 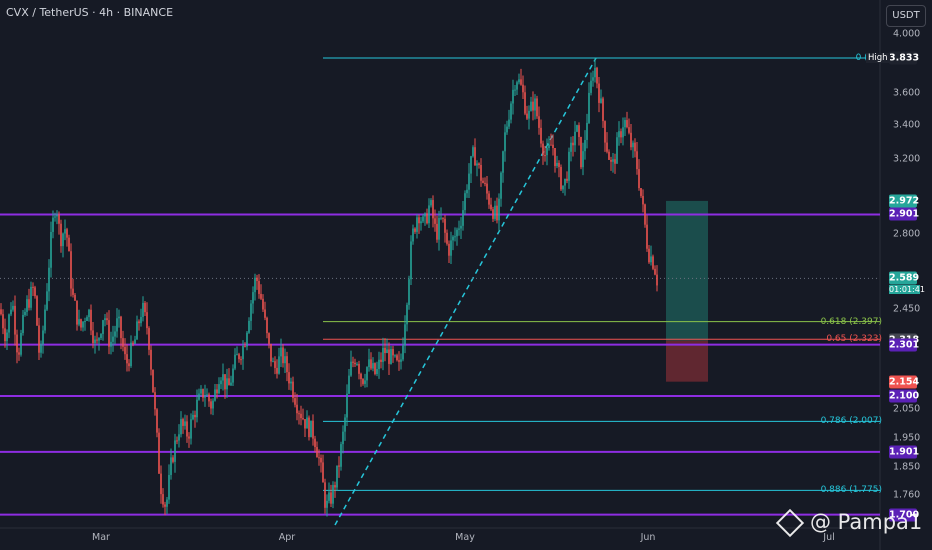 I want to click on fib-level-label: 0.786 (2.007), so click(x=851, y=421).